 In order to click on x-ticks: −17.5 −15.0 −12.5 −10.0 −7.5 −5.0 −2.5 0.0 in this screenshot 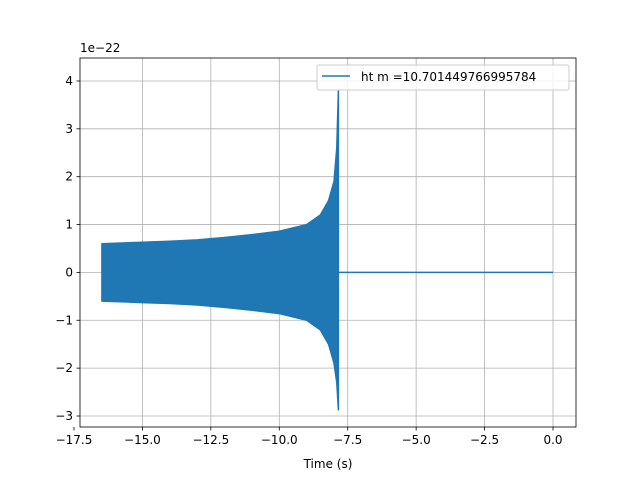, I will do `click(309, 437)`.